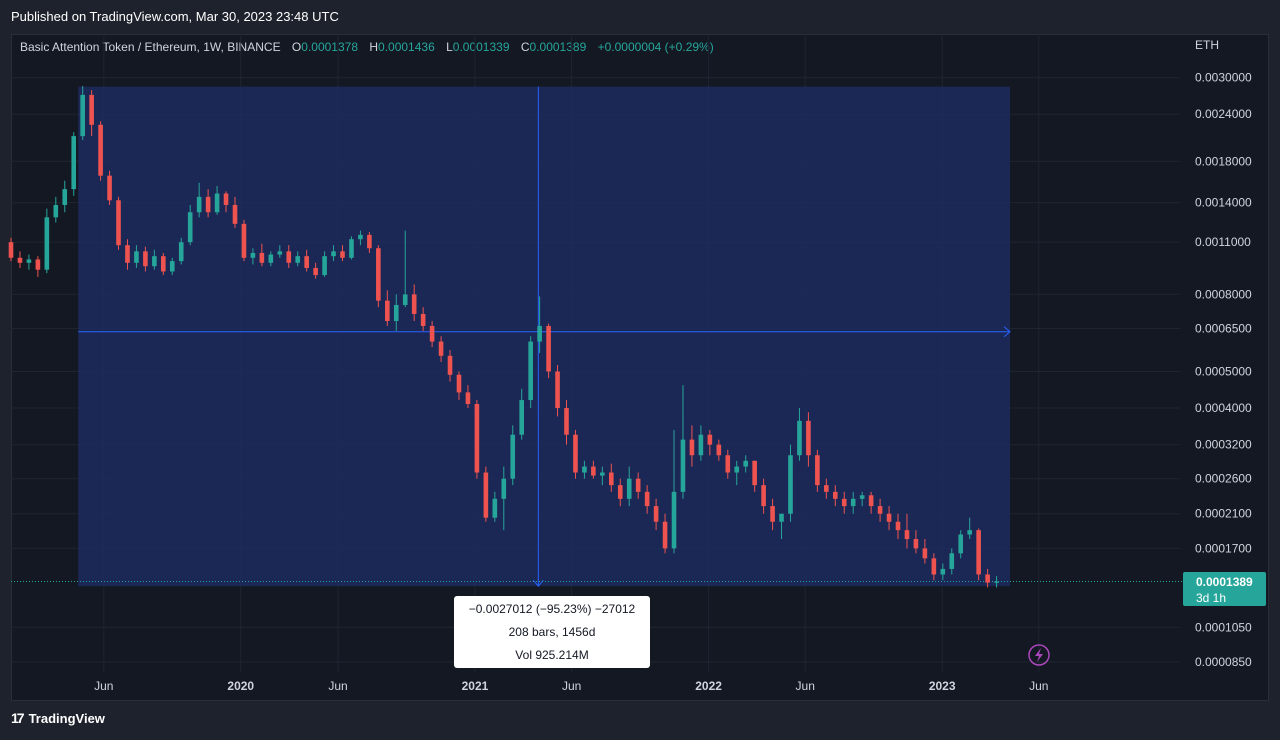  What do you see at coordinates (1207, 45) in the screenshot?
I see `currency-label: ETH` at bounding box center [1207, 45].